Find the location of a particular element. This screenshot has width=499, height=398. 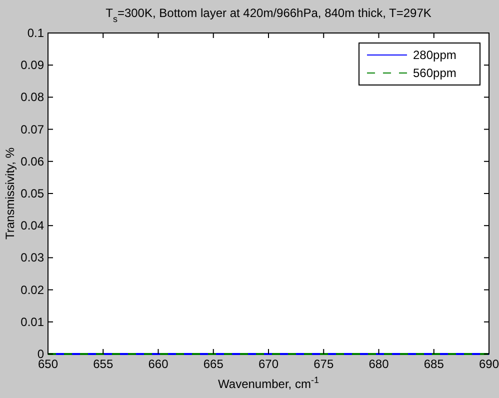

x-tick-label: 655 is located at coordinates (103, 364).